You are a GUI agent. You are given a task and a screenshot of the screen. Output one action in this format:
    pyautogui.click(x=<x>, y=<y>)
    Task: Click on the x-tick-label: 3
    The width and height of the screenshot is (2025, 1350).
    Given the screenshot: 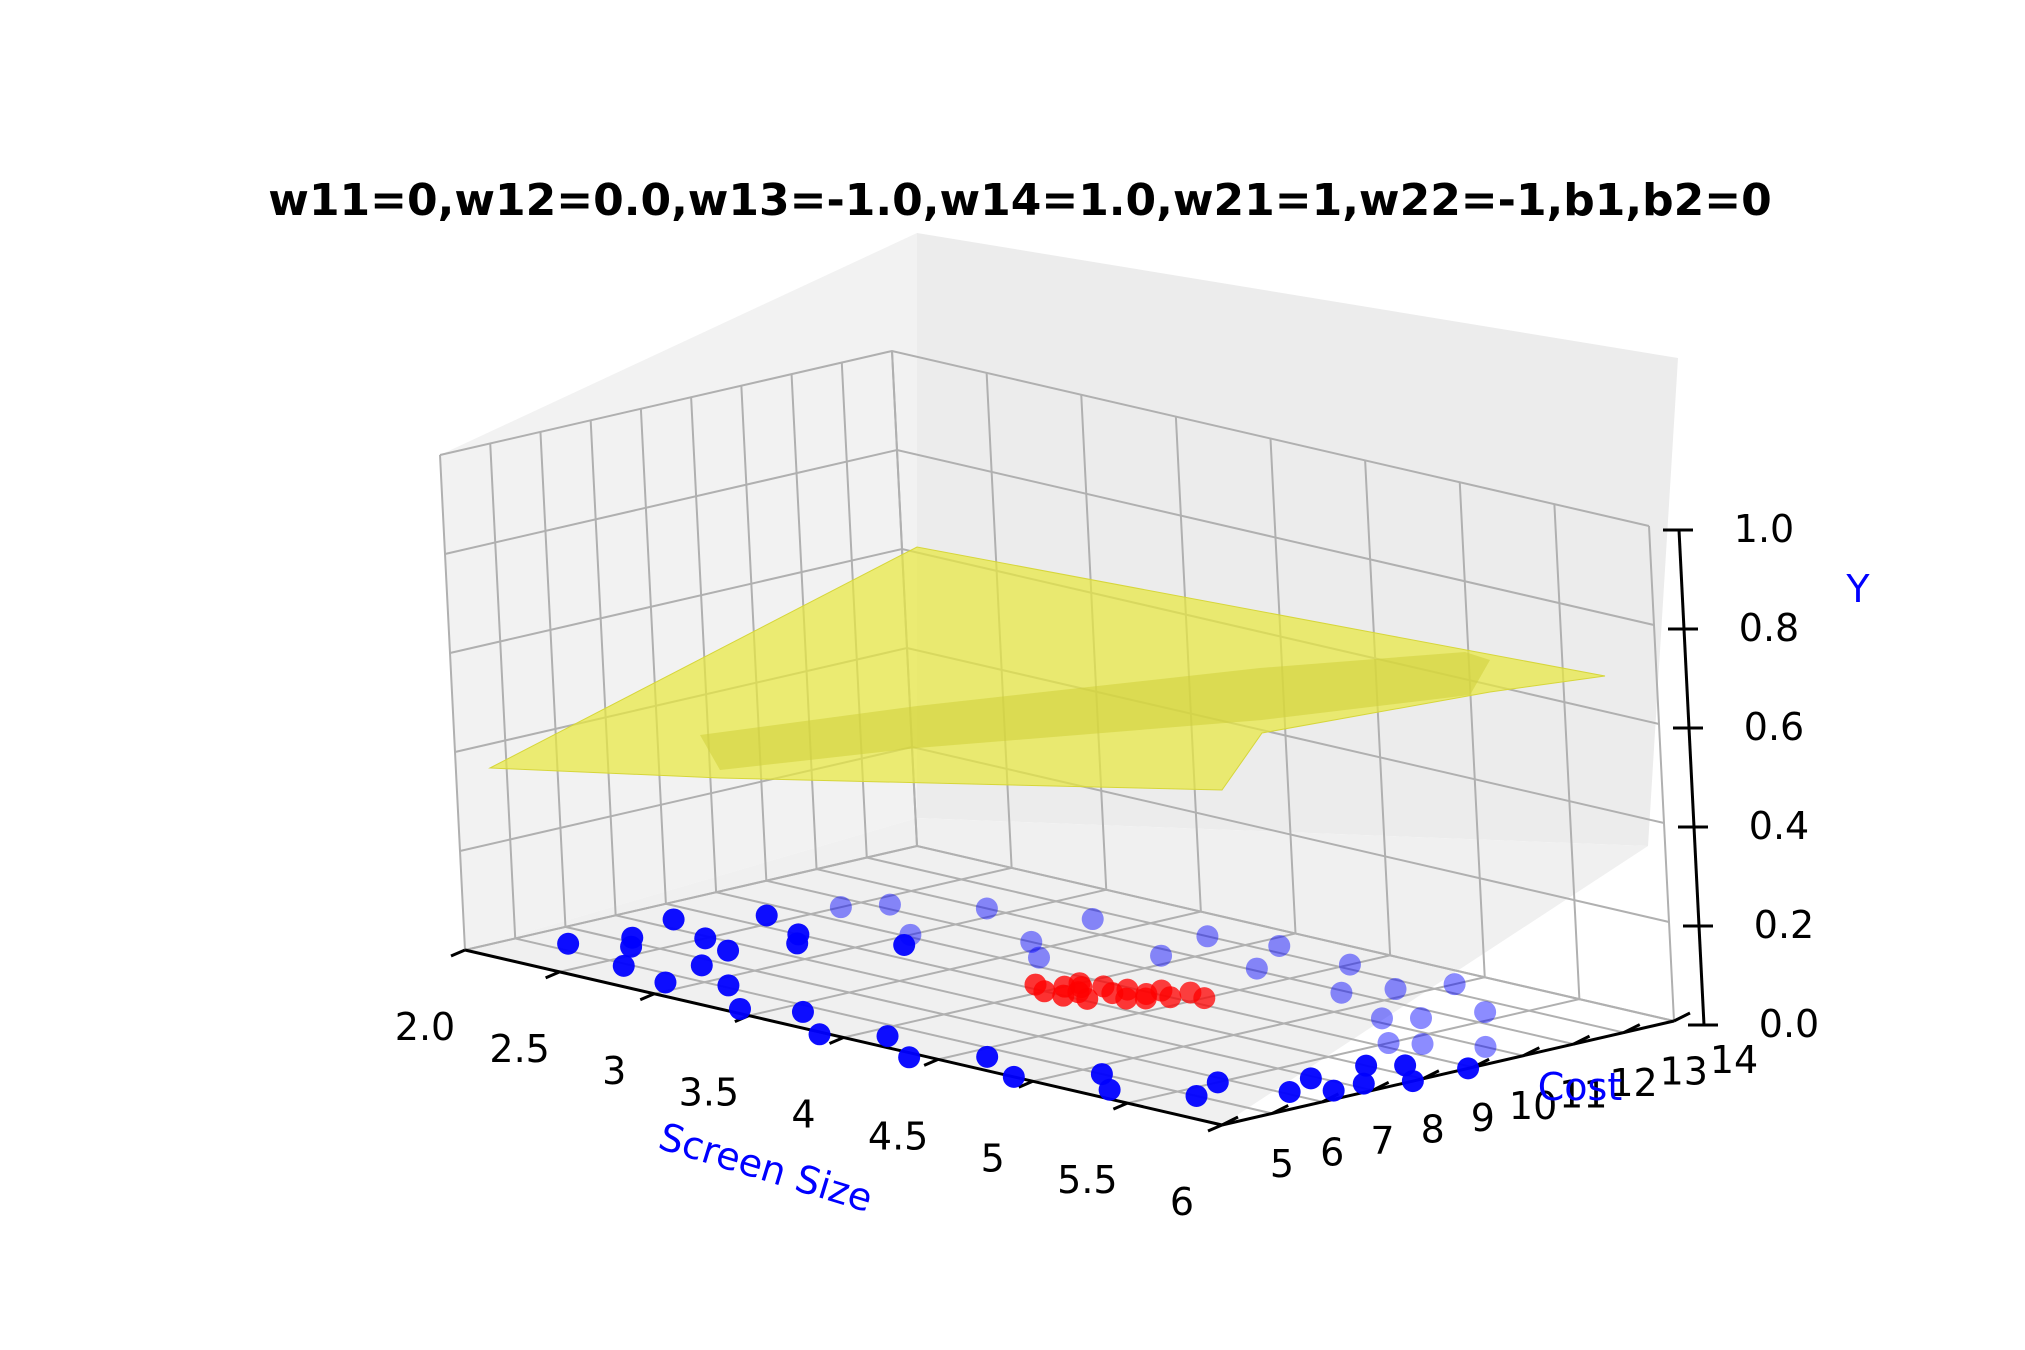 What is the action you would take?
    pyautogui.click(x=614, y=1071)
    